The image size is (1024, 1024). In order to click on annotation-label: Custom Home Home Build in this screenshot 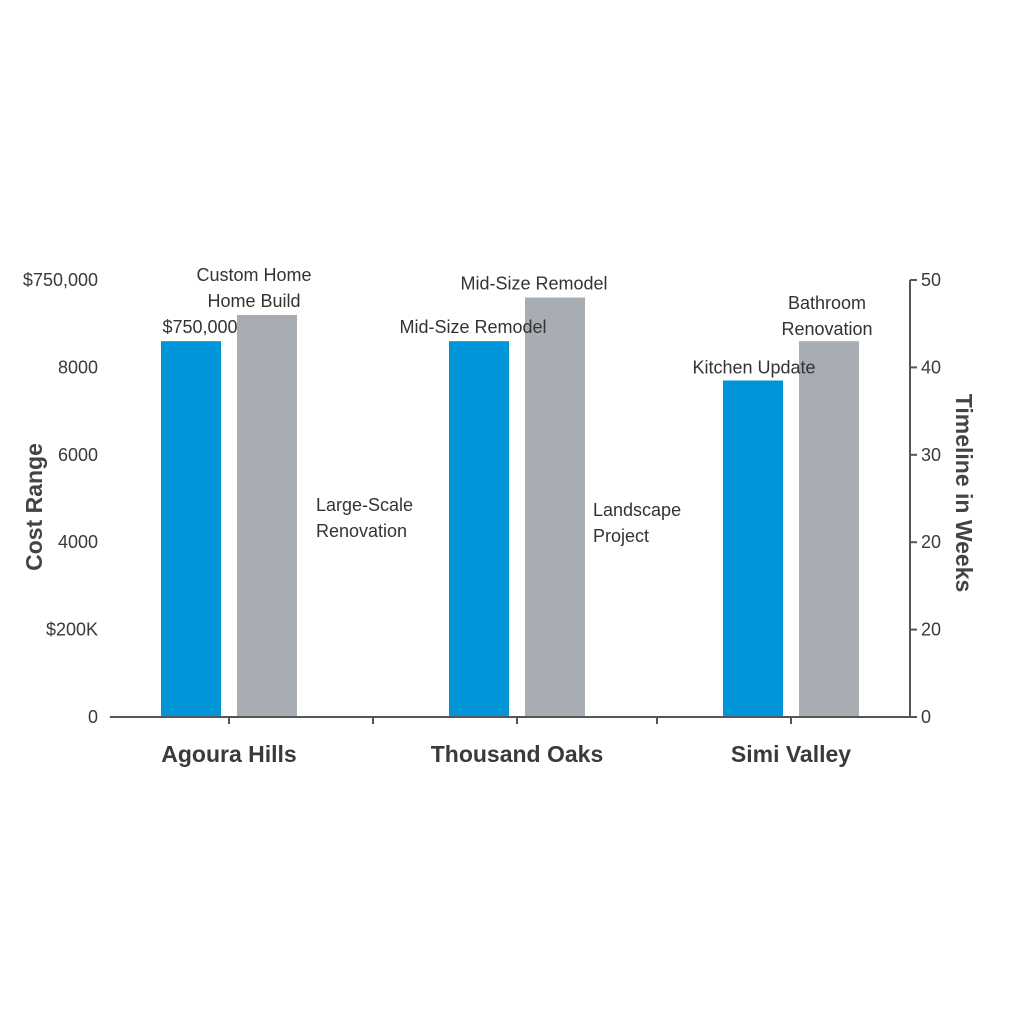, I will do `click(253, 288)`.